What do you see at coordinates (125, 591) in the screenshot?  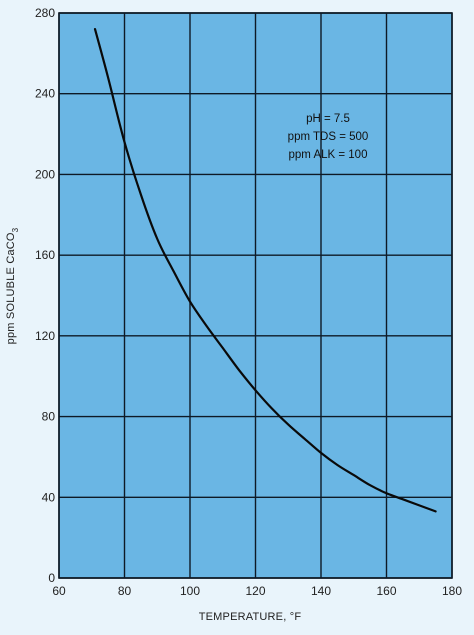 I see `x-tick-label: 80` at bounding box center [125, 591].